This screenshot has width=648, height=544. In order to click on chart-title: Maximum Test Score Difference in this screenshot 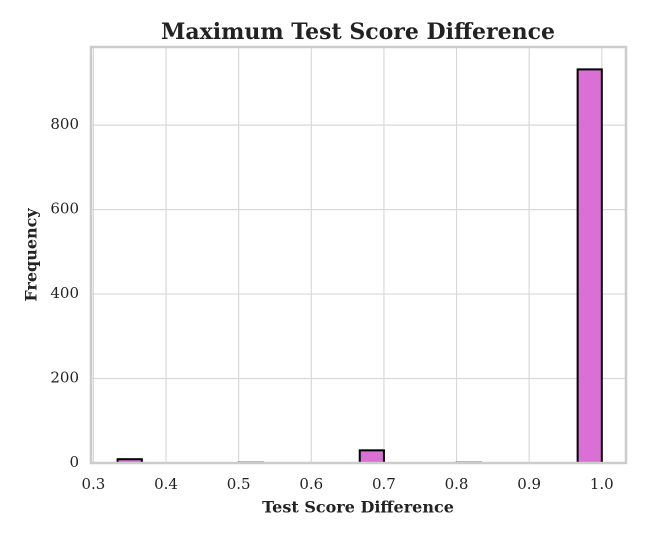, I will do `click(358, 32)`.